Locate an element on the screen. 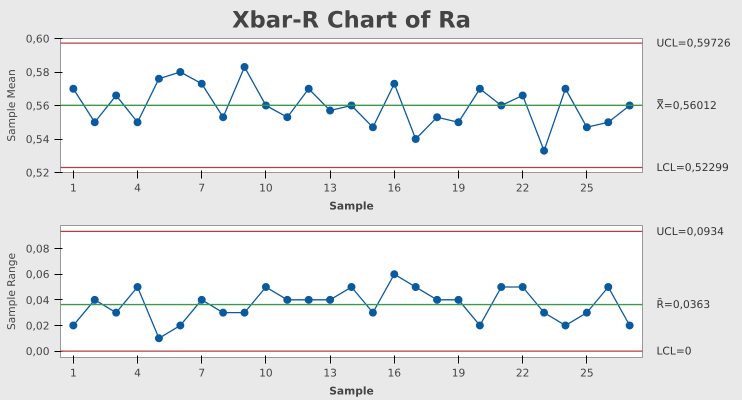  ref-line-label: LCL=0 is located at coordinates (674, 351).